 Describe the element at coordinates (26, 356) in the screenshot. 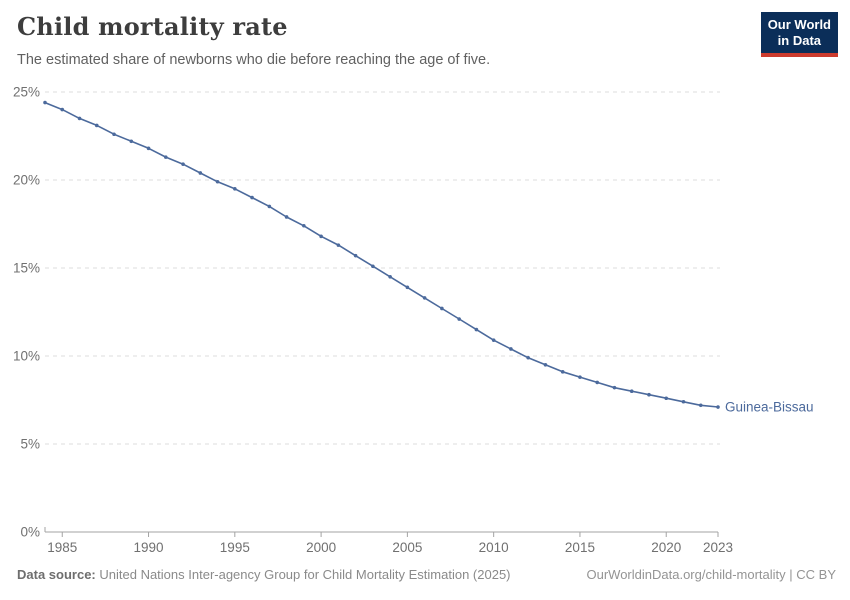

I see `y-tick-label: 10%` at that location.